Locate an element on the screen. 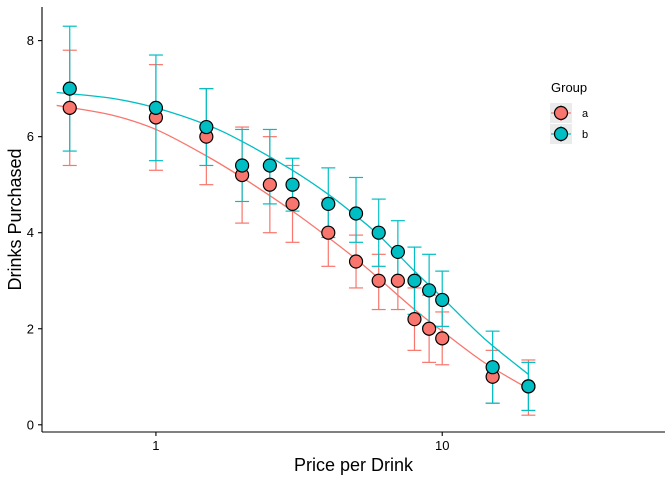 The width and height of the screenshot is (672, 480). legend-item-b: b is located at coordinates (569, 134).